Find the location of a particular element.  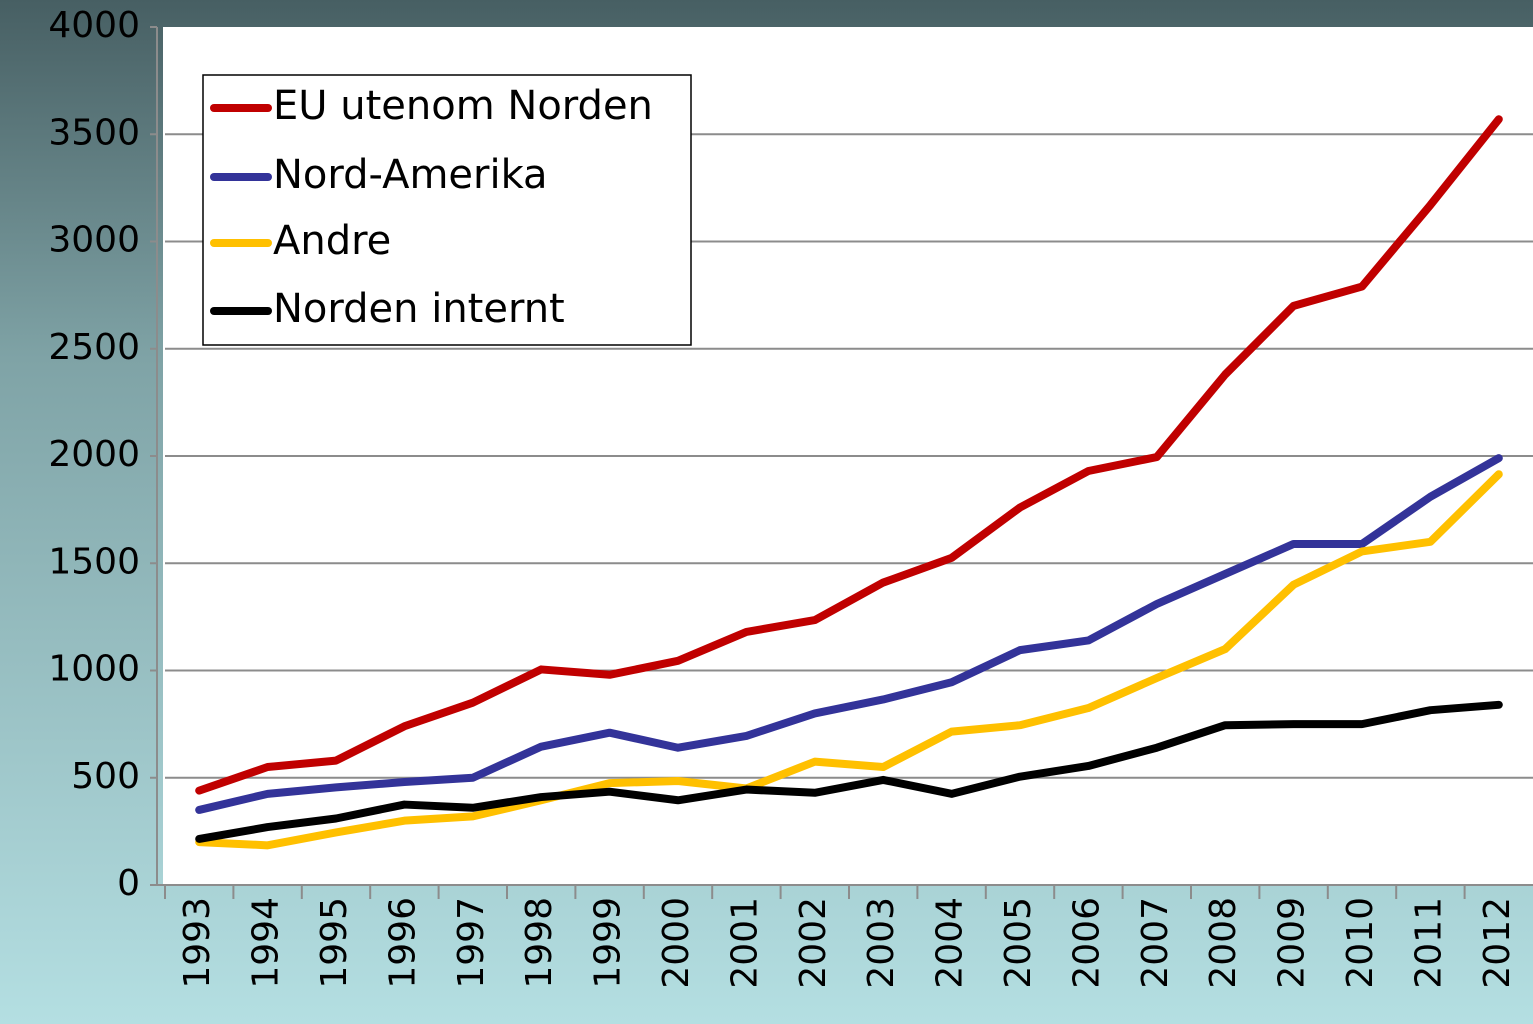

legend-label: EU utenom Norden is located at coordinates (463, 106).